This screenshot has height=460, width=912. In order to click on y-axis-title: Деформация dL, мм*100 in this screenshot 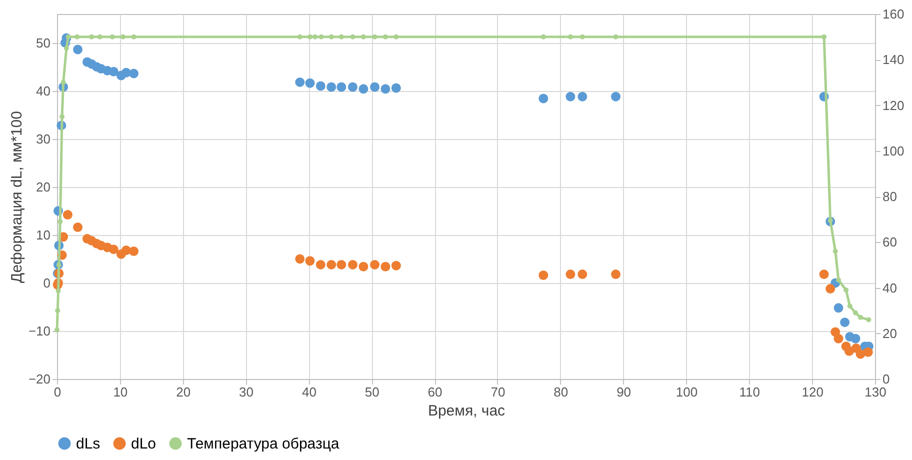, I will do `click(17, 197)`.